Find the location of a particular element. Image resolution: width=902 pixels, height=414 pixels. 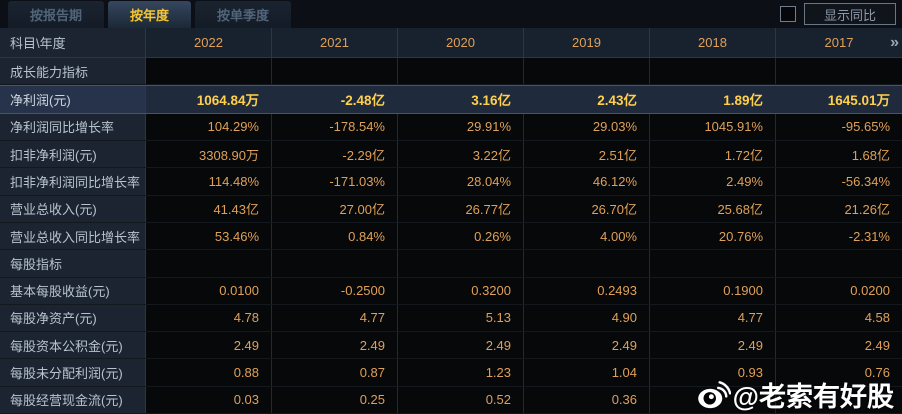

cell-value: -2.31% is located at coordinates (839, 236).